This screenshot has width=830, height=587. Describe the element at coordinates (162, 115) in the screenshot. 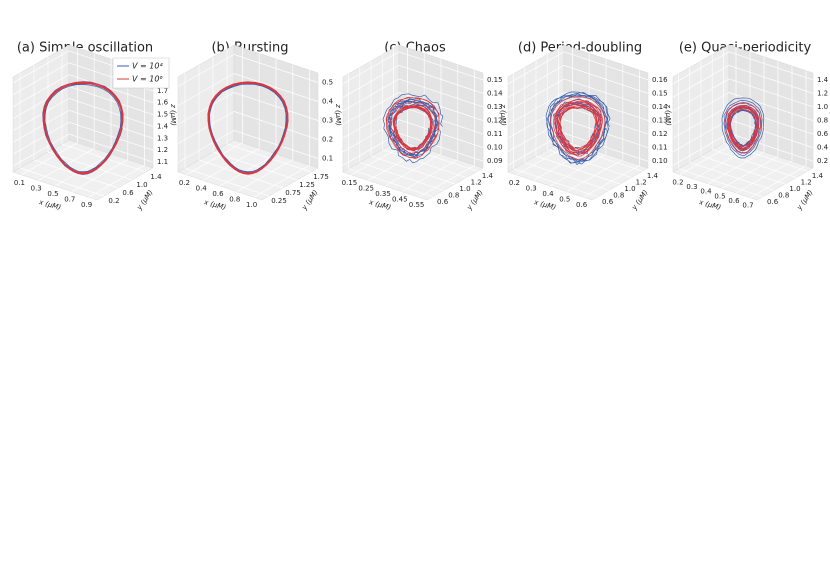

I see `z-tick-label: 1.5` at that location.